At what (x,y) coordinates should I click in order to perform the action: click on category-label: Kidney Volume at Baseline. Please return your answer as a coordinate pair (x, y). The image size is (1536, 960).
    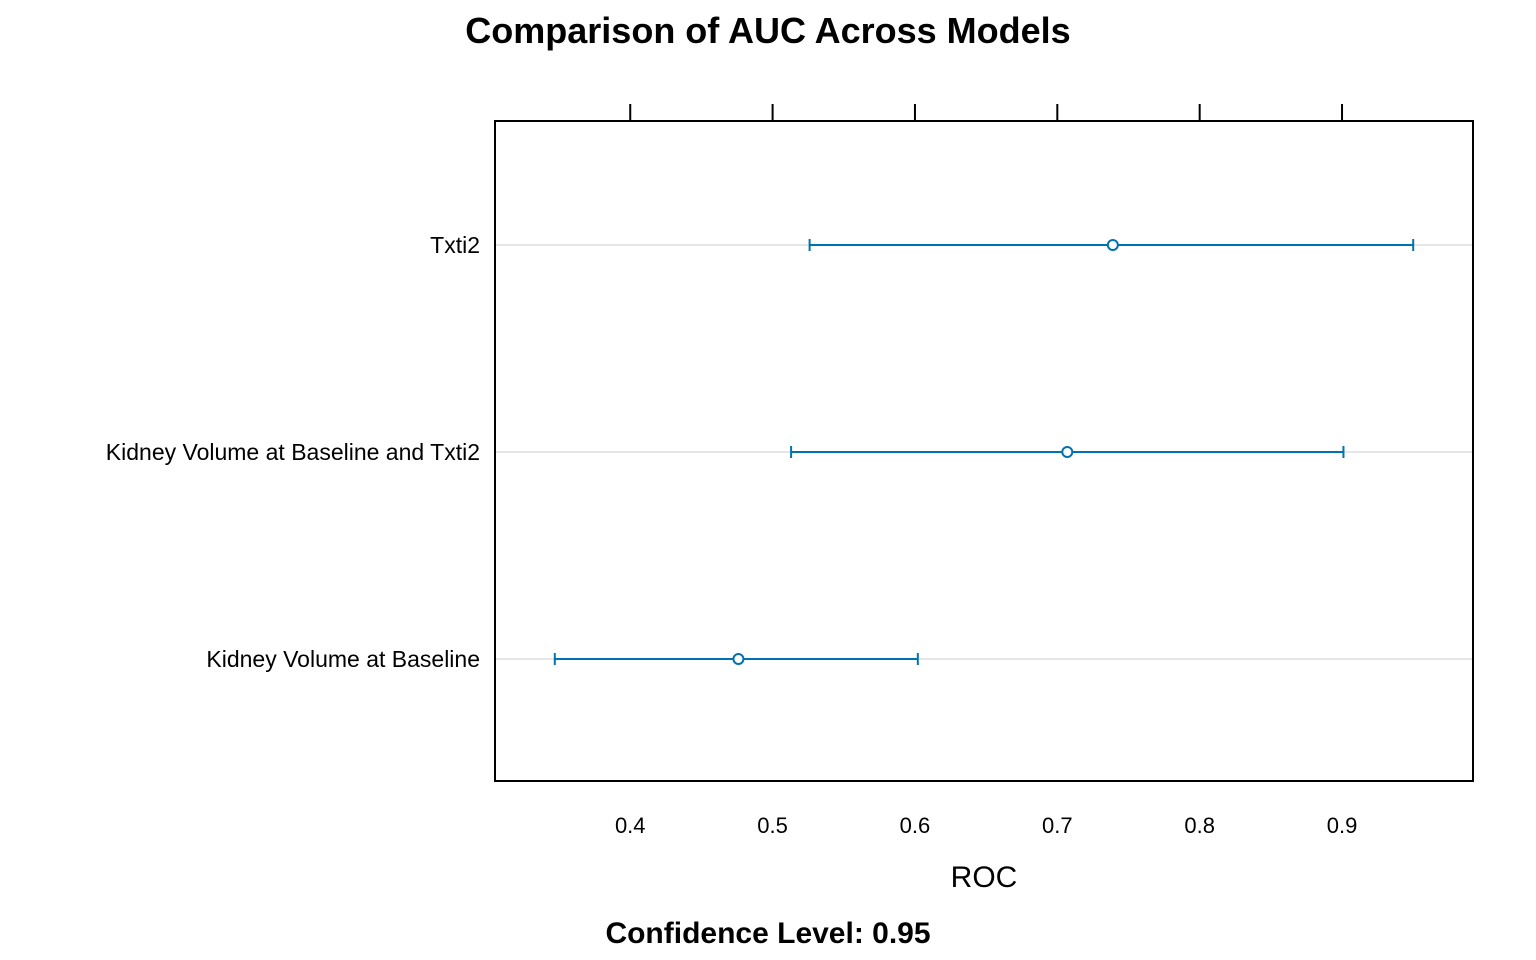
    Looking at the image, I should click on (343, 659).